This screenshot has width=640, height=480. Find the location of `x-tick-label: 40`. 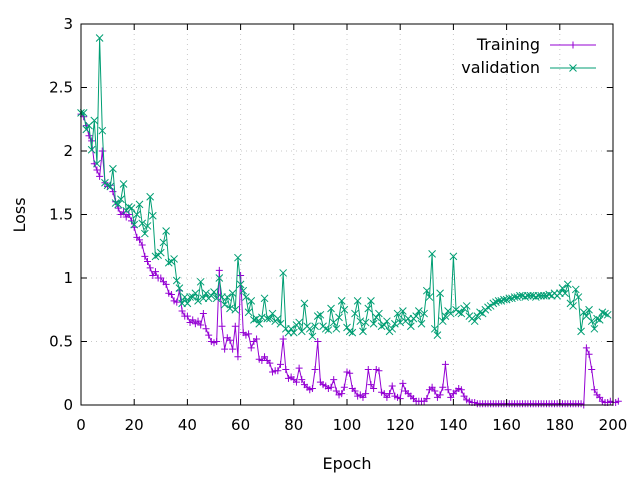

x-tick-label: 40 is located at coordinates (187, 425).